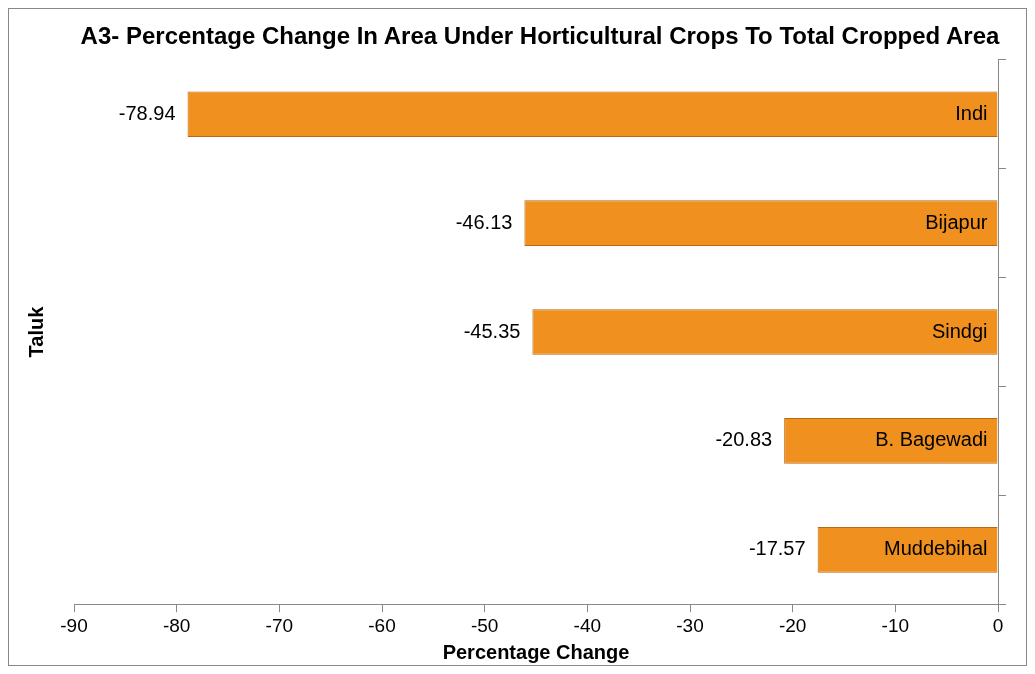 The width and height of the screenshot is (1035, 674). I want to click on data-label: -17.57, so click(777, 548).